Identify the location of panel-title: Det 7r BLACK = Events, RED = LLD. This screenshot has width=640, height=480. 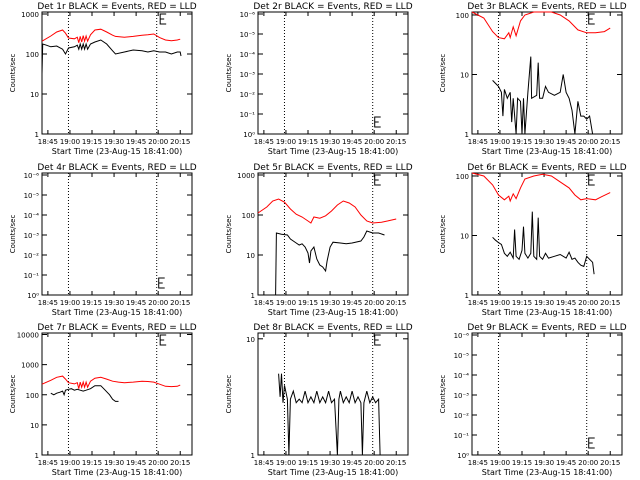
(116, 328).